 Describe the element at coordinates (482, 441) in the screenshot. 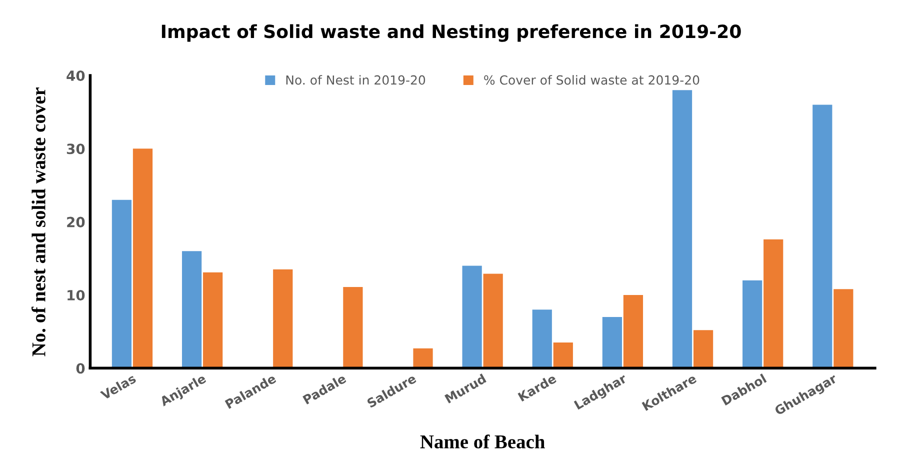

I see `x-axis-title: Name of Beach` at that location.